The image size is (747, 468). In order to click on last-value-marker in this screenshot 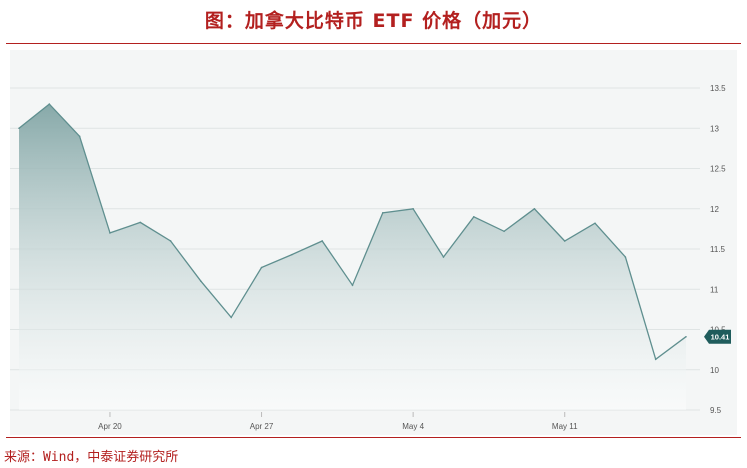, I will do `click(717, 336)`.